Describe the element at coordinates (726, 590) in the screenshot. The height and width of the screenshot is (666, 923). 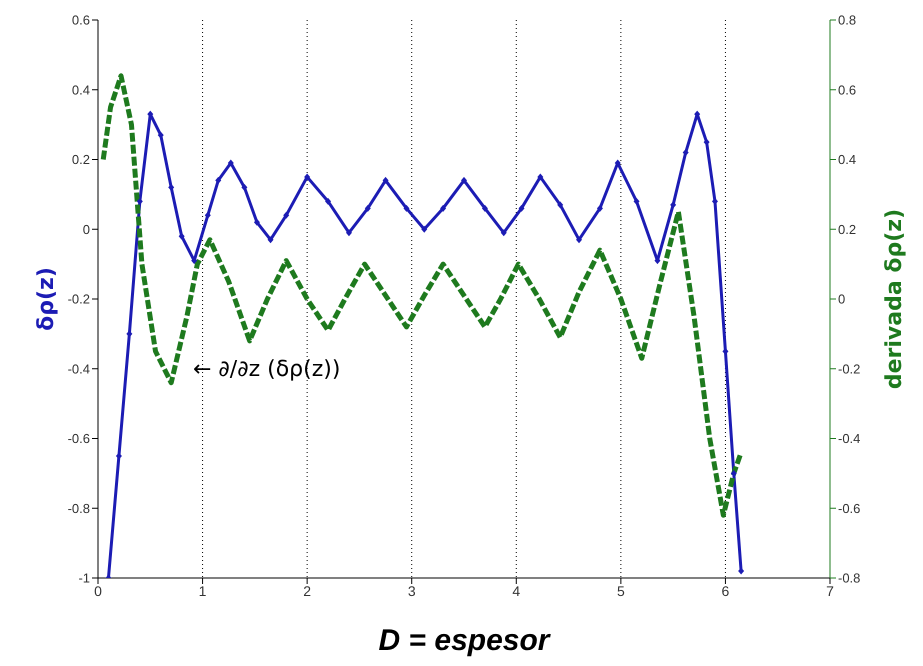
I see `x-tick-label: 6` at that location.